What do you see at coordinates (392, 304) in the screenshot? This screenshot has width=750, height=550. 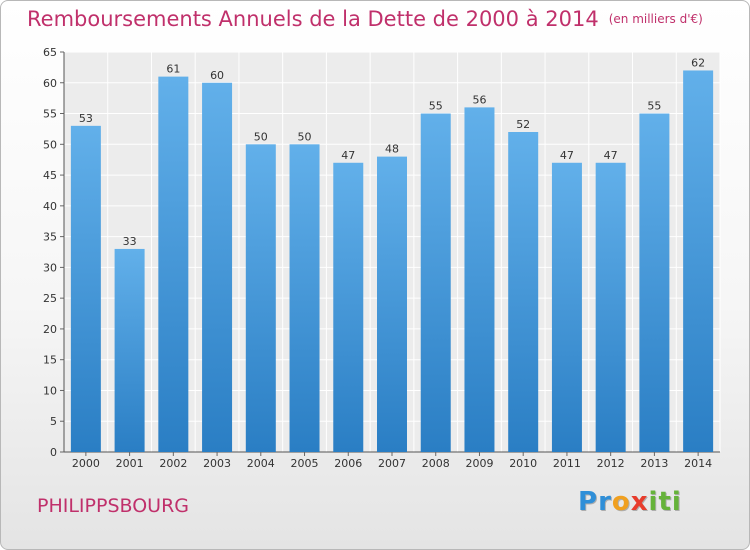 I see `bar-2007` at bounding box center [392, 304].